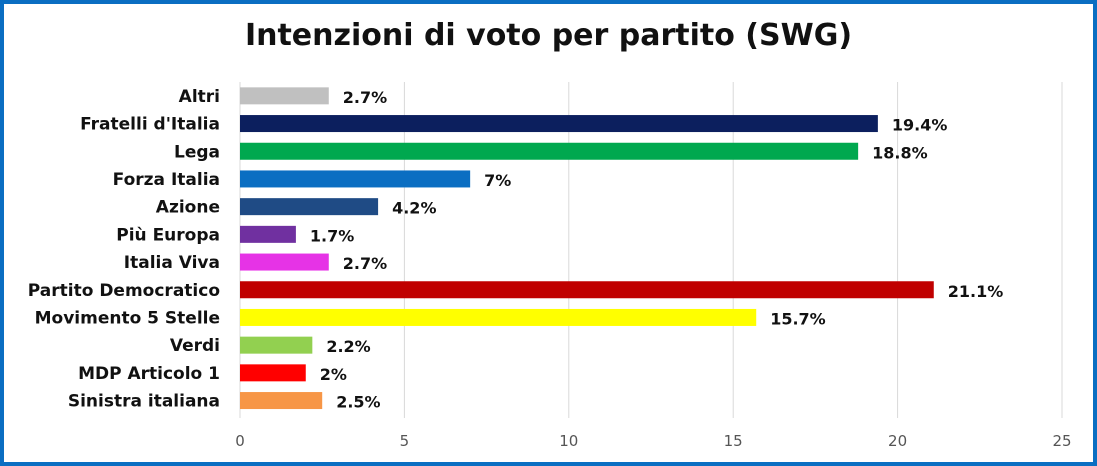 The height and width of the screenshot is (466, 1097). Describe the element at coordinates (333, 374) in the screenshot. I see `data-label: 2%` at that location.